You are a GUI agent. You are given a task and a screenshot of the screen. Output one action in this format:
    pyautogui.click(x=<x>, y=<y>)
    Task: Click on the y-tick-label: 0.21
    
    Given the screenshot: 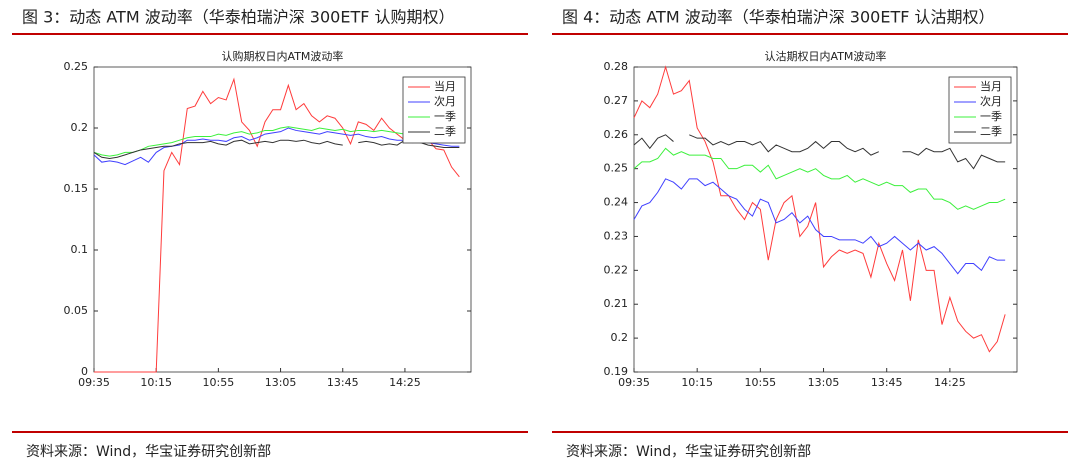 What is the action you would take?
    pyautogui.click(x=616, y=303)
    